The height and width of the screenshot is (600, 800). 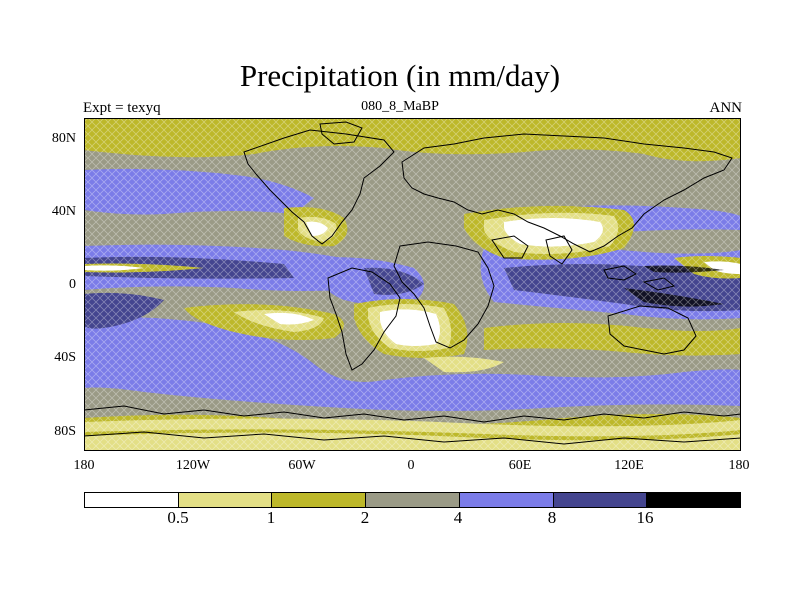 What do you see at coordinates (122, 108) in the screenshot?
I see `experiment-label: Expt = texyq` at bounding box center [122, 108].